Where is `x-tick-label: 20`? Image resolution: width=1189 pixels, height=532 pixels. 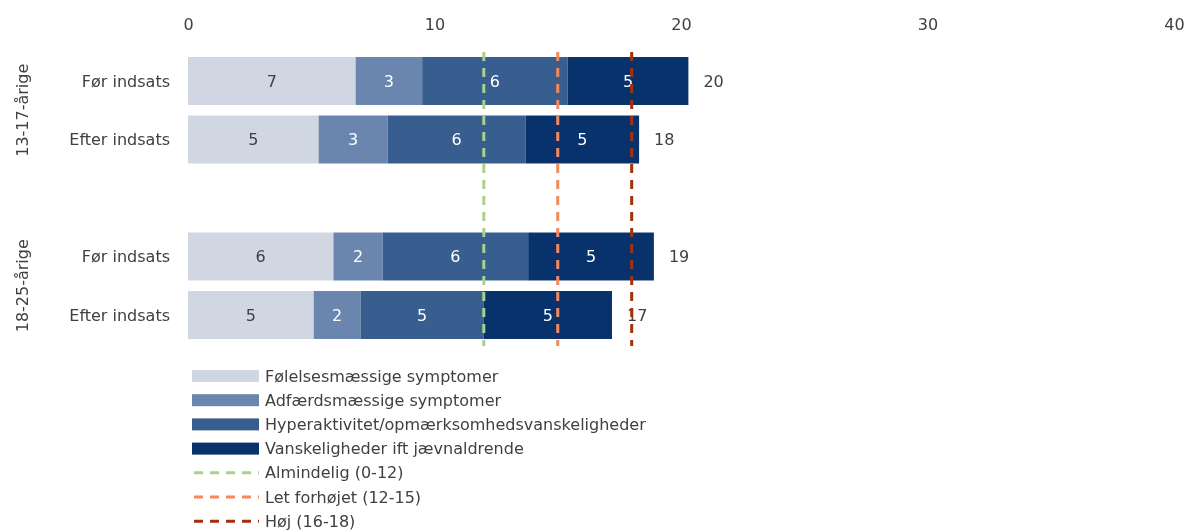
x-tick-label: 20 is located at coordinates (681, 24).